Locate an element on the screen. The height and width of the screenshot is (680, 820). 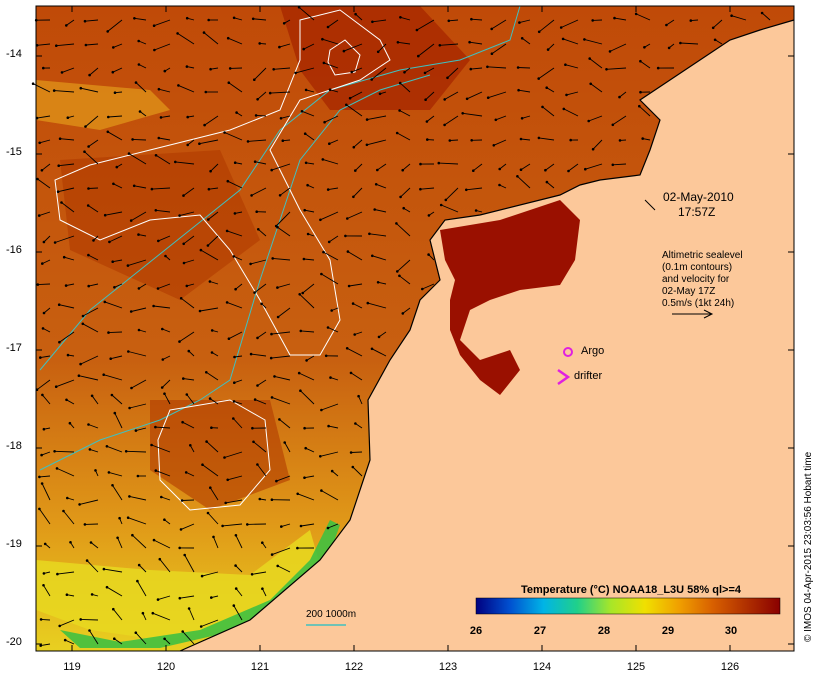
legend-line: and velocity for is located at coordinates (696, 279).